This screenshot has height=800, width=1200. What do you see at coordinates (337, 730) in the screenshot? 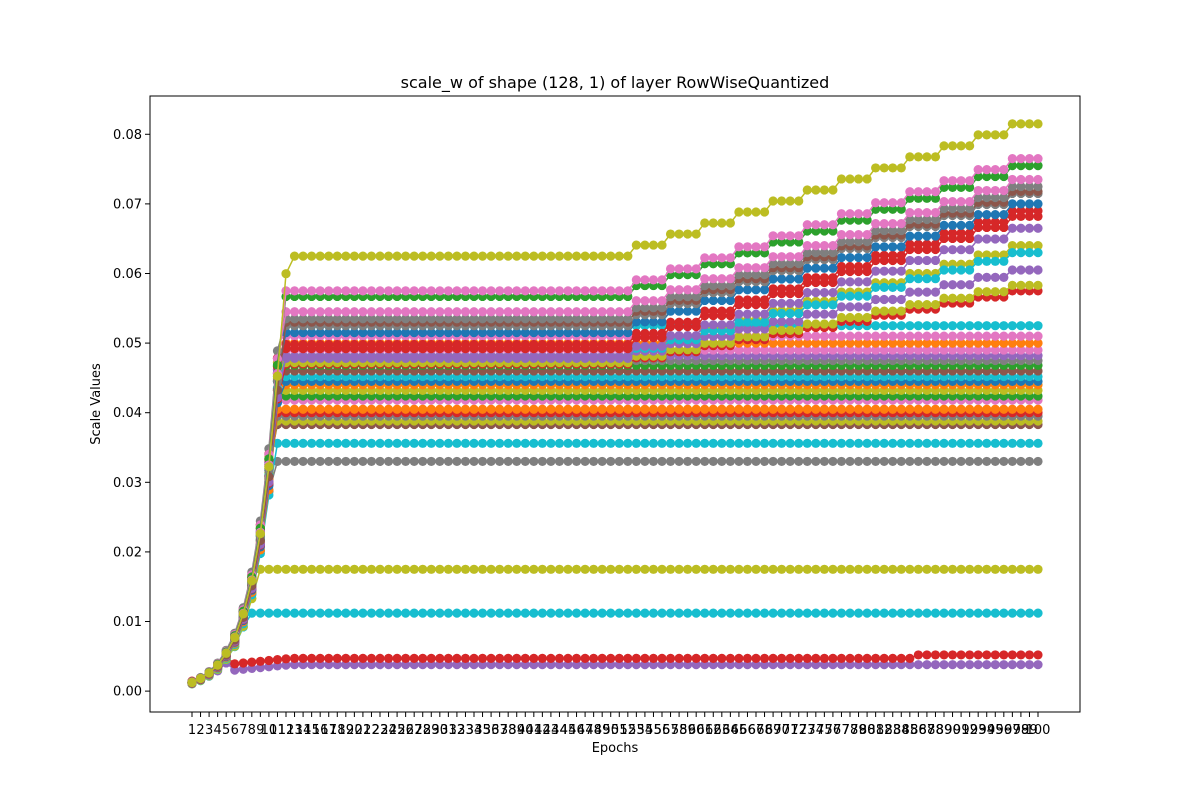
I see `x-tick-label: 18` at bounding box center [337, 730].